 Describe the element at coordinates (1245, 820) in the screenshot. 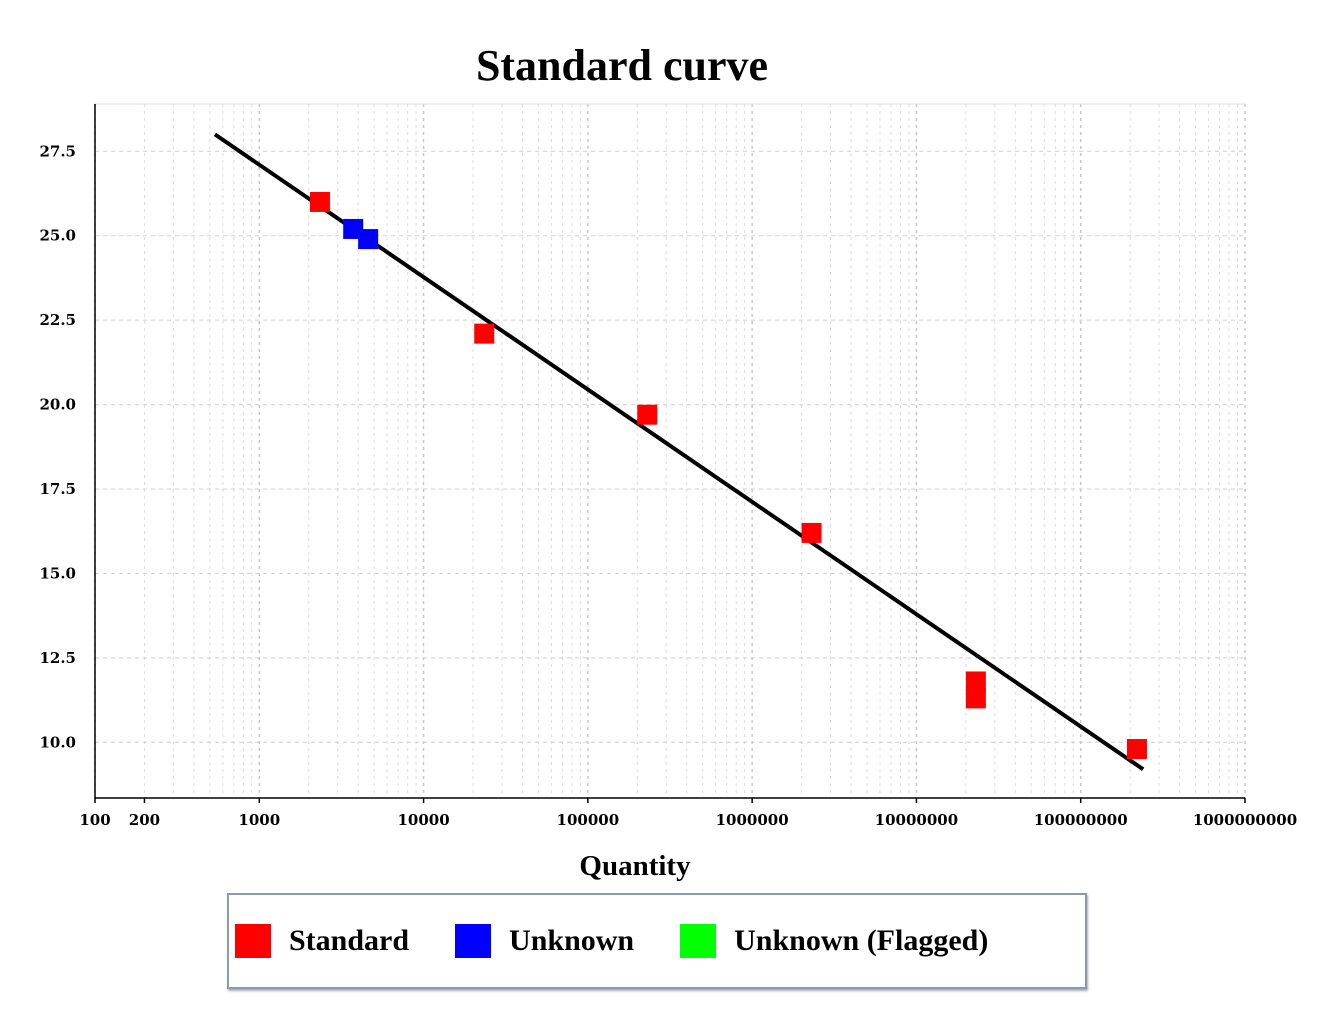

I see `x-tick-label: 1000000000` at that location.